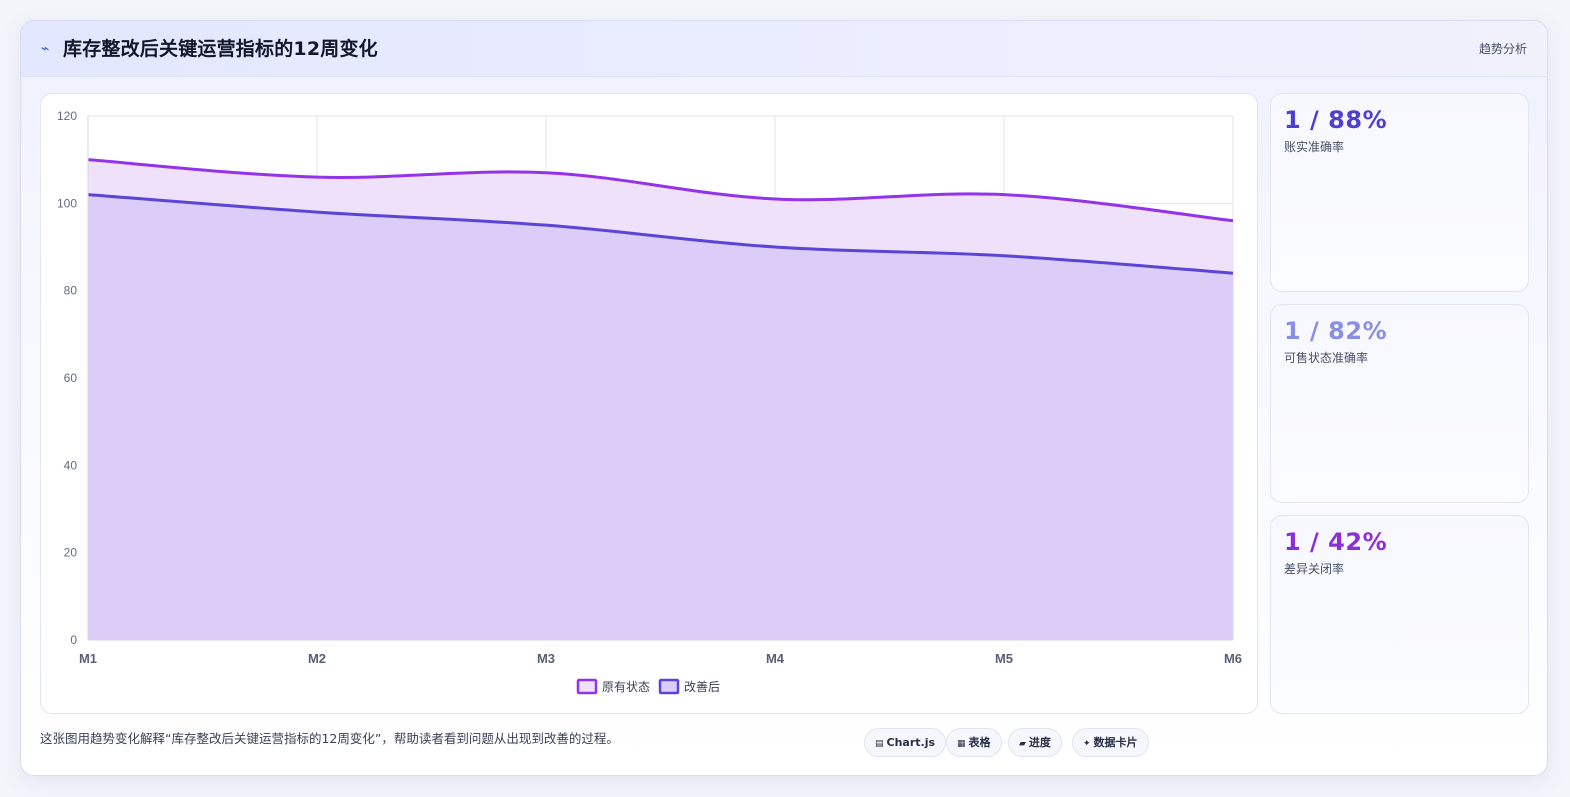 This screenshot has height=797, width=1570. What do you see at coordinates (1022, 744) in the screenshot?
I see `progress-icon: ▰` at bounding box center [1022, 744].